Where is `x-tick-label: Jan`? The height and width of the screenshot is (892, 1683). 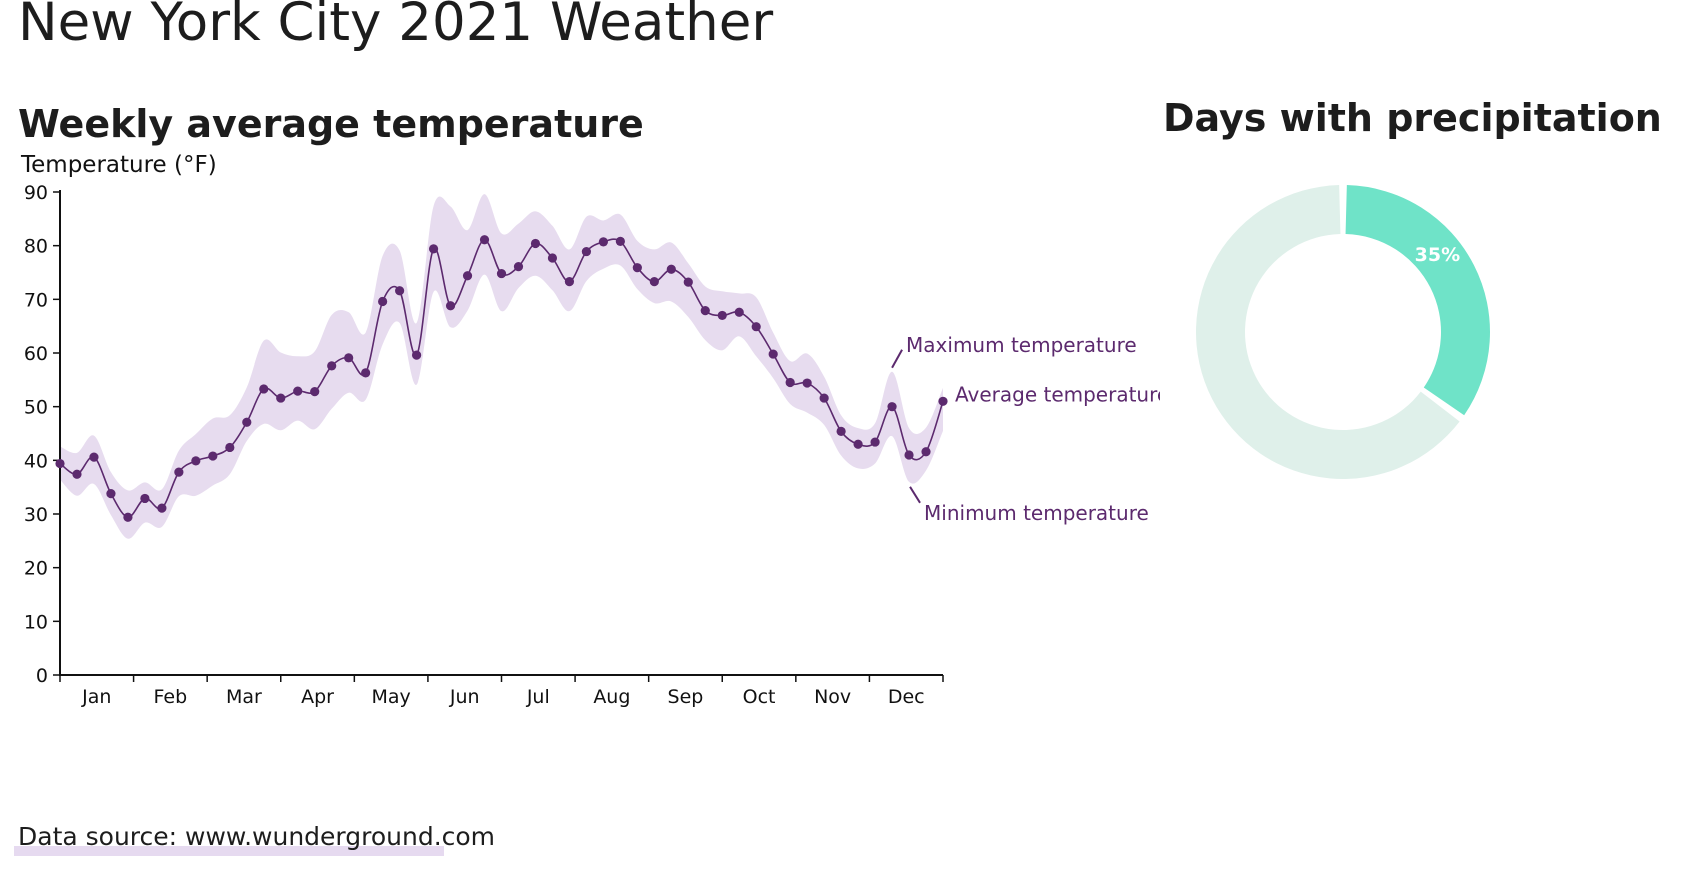
x-tick-label: Jan is located at coordinates (96, 697).